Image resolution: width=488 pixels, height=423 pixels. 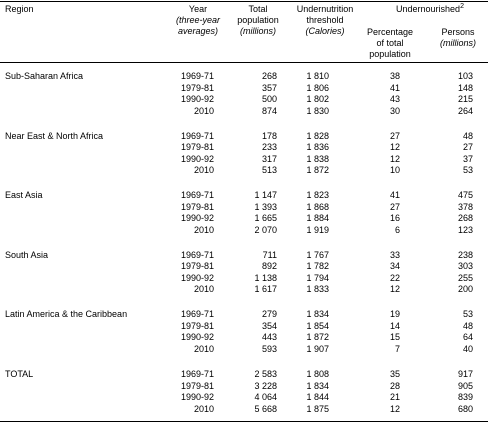 What do you see at coordinates (394, 277) in the screenshot?
I see `percentage-cell: 22` at bounding box center [394, 277].